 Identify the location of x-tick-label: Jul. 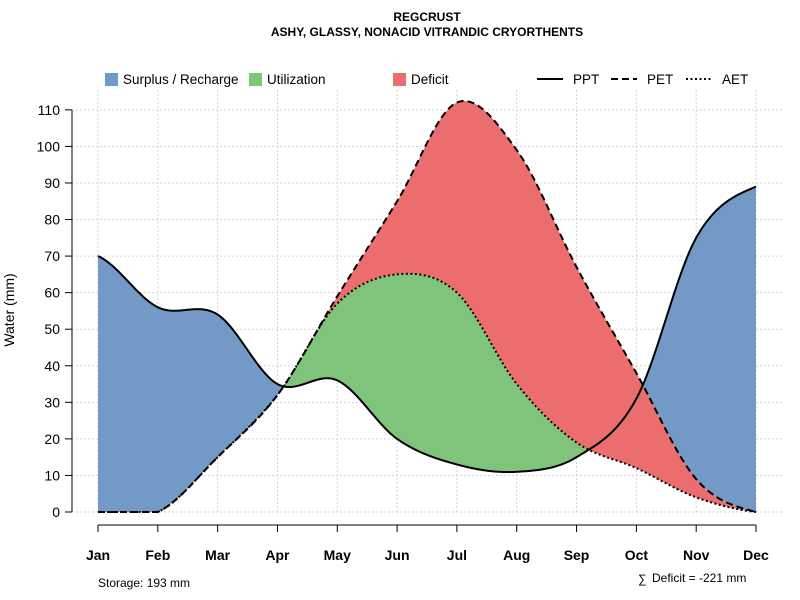
(457, 555).